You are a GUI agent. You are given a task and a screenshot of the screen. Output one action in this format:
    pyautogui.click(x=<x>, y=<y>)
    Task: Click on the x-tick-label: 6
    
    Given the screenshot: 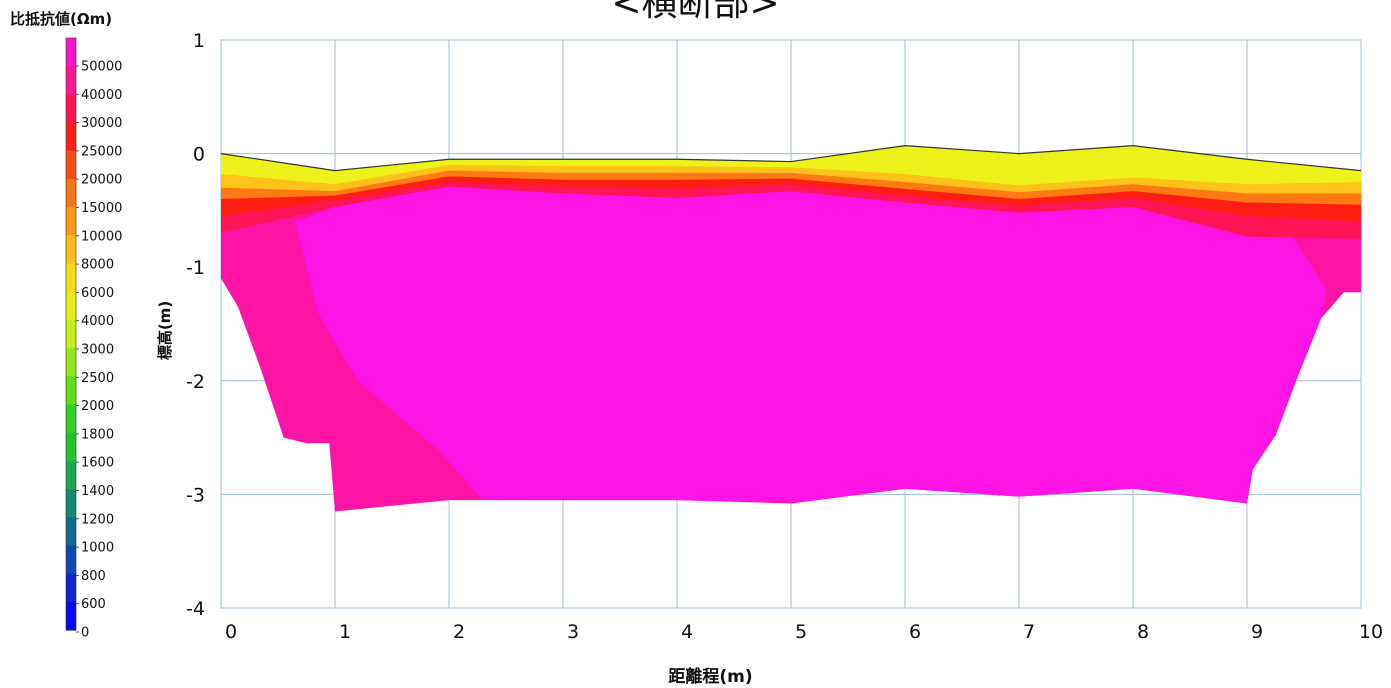 What is the action you would take?
    pyautogui.click(x=915, y=632)
    